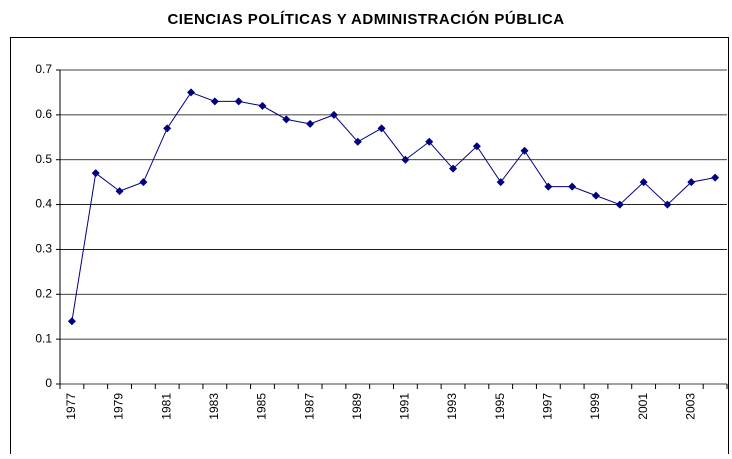  What do you see at coordinates (48, 383) in the screenshot?
I see `y-tick-label: 0` at bounding box center [48, 383].